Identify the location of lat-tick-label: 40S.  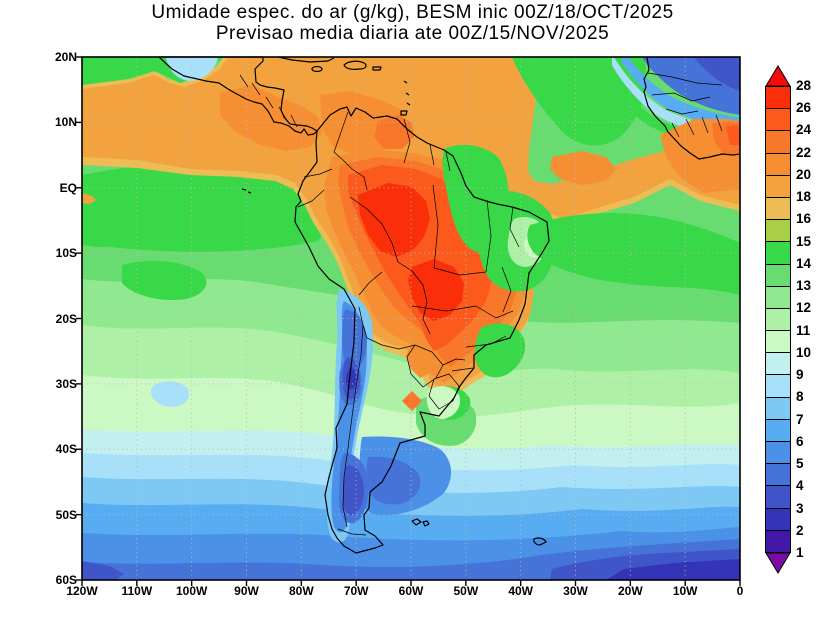
(66, 449).